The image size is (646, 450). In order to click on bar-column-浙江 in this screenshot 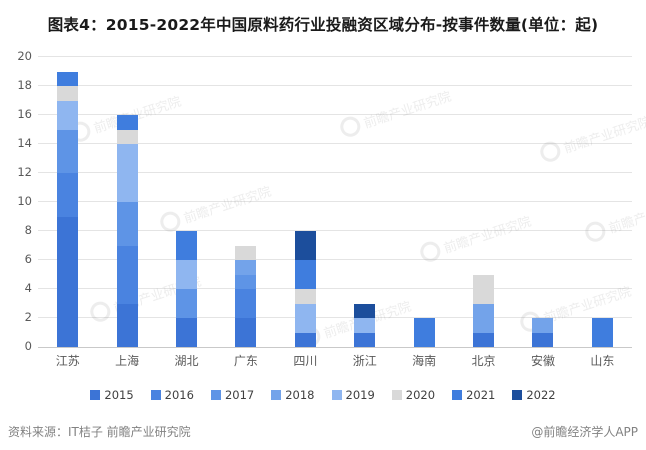, I will do `click(364, 202)`.